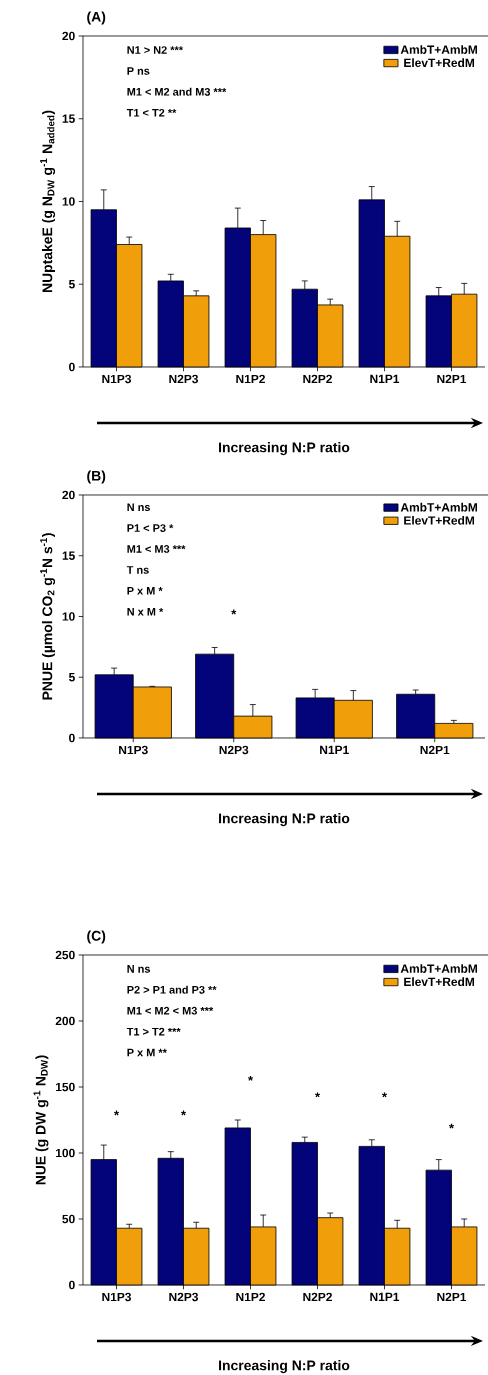  I want to click on chart-title: (B), so click(96, 477).